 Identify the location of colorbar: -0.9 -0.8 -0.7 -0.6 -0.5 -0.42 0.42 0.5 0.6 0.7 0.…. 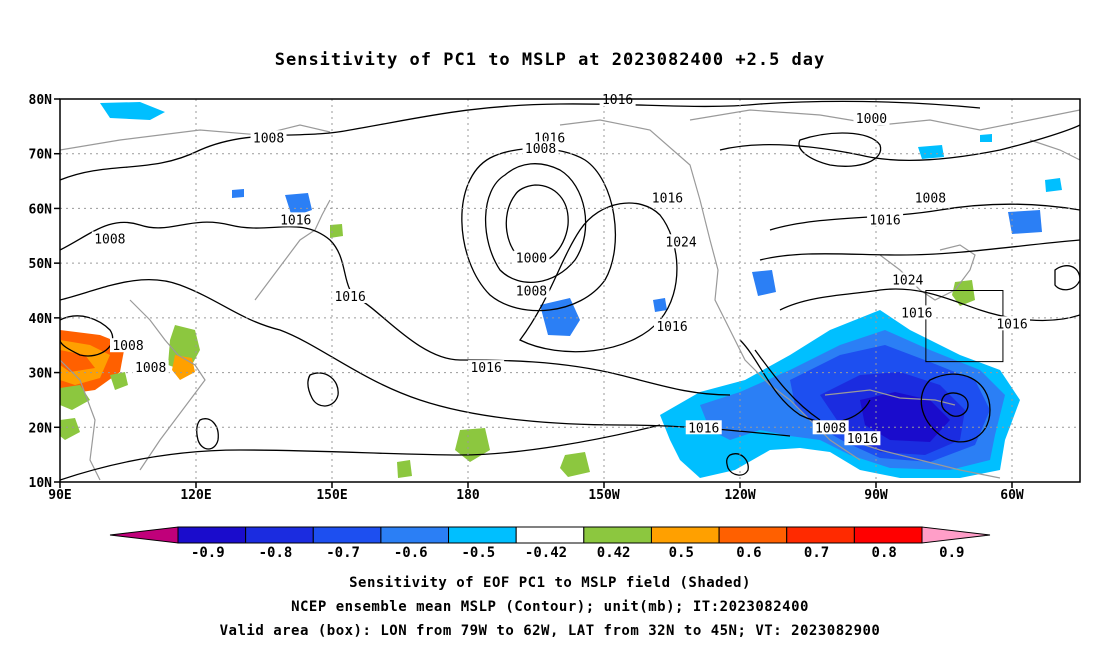
(550, 543).